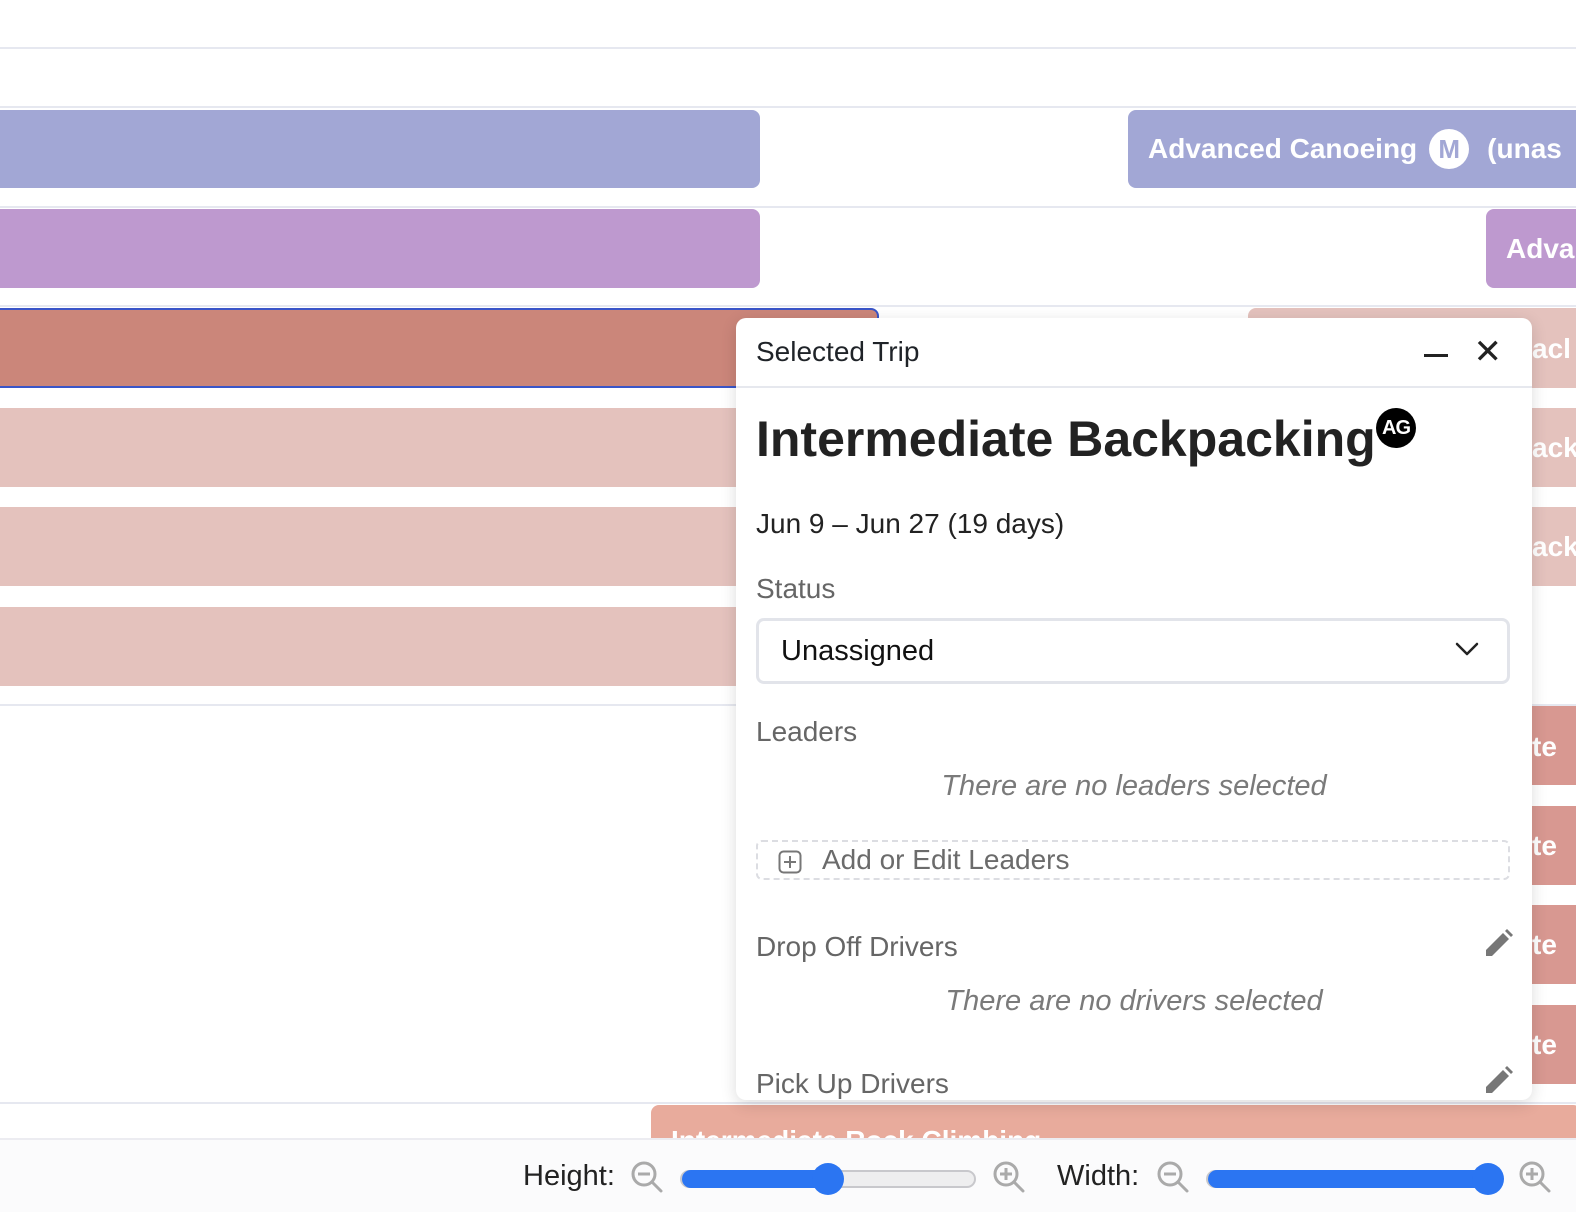 This screenshot has height=1212, width=1576. What do you see at coordinates (1134, 1001) in the screenshot?
I see `dropoff-empty-message: There are no drivers selected` at bounding box center [1134, 1001].